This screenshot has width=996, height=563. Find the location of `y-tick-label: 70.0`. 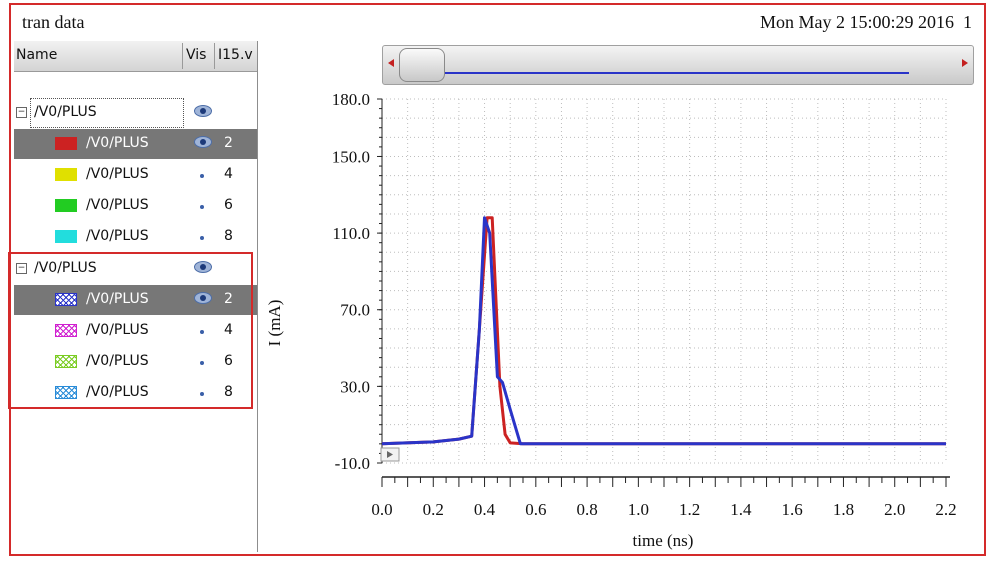

y-tick-label: 70.0 is located at coordinates (355, 310).